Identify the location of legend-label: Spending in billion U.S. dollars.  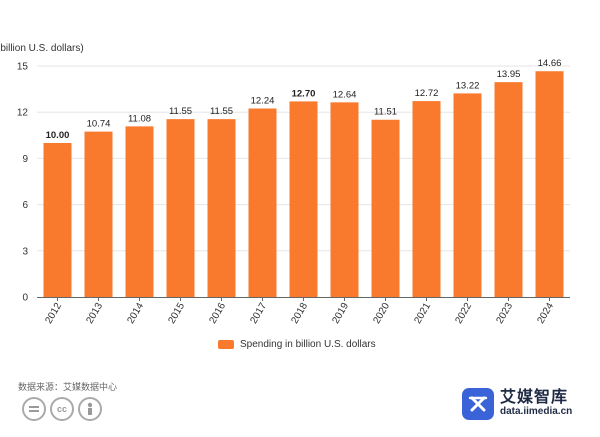
(308, 344).